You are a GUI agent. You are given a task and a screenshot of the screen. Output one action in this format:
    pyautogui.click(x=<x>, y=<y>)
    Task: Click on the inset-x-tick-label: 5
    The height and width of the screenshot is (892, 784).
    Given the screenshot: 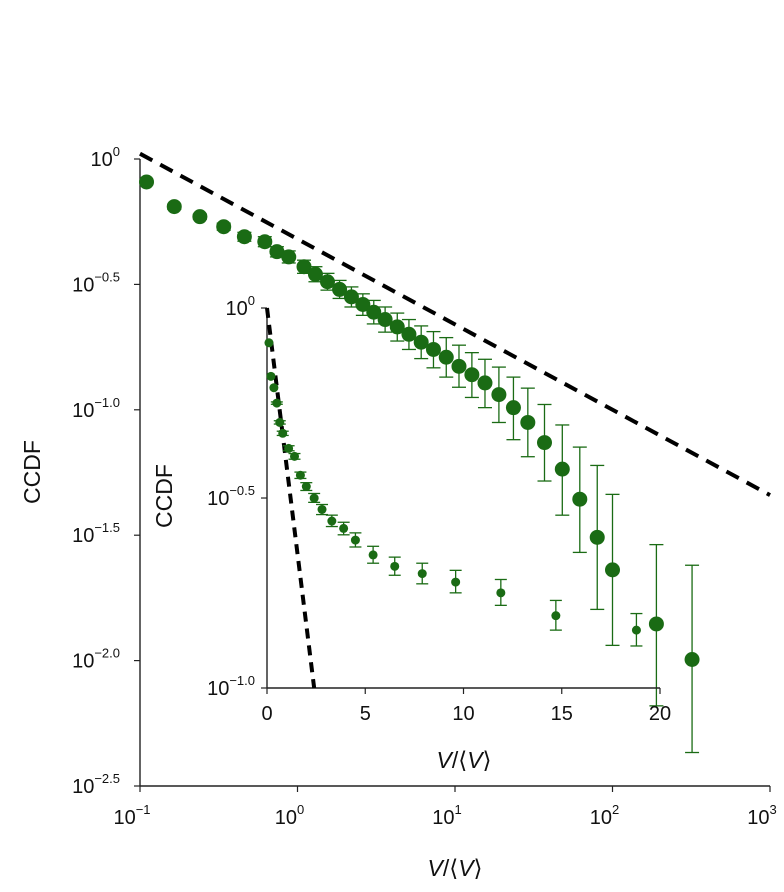 What is the action you would take?
    pyautogui.click(x=365, y=714)
    